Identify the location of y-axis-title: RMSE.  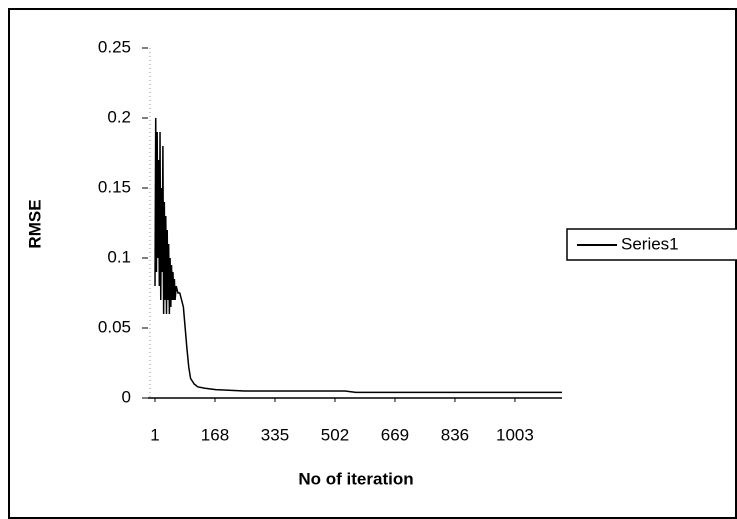
(34, 223).